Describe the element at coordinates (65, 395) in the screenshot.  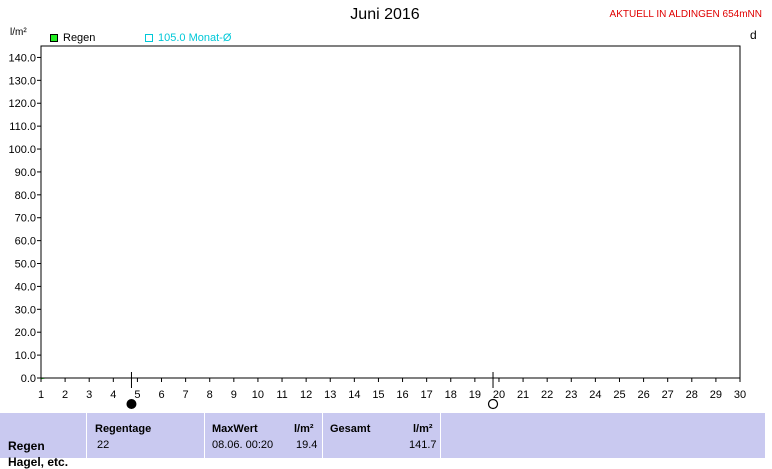
I see `x-tick-label: 2` at that location.